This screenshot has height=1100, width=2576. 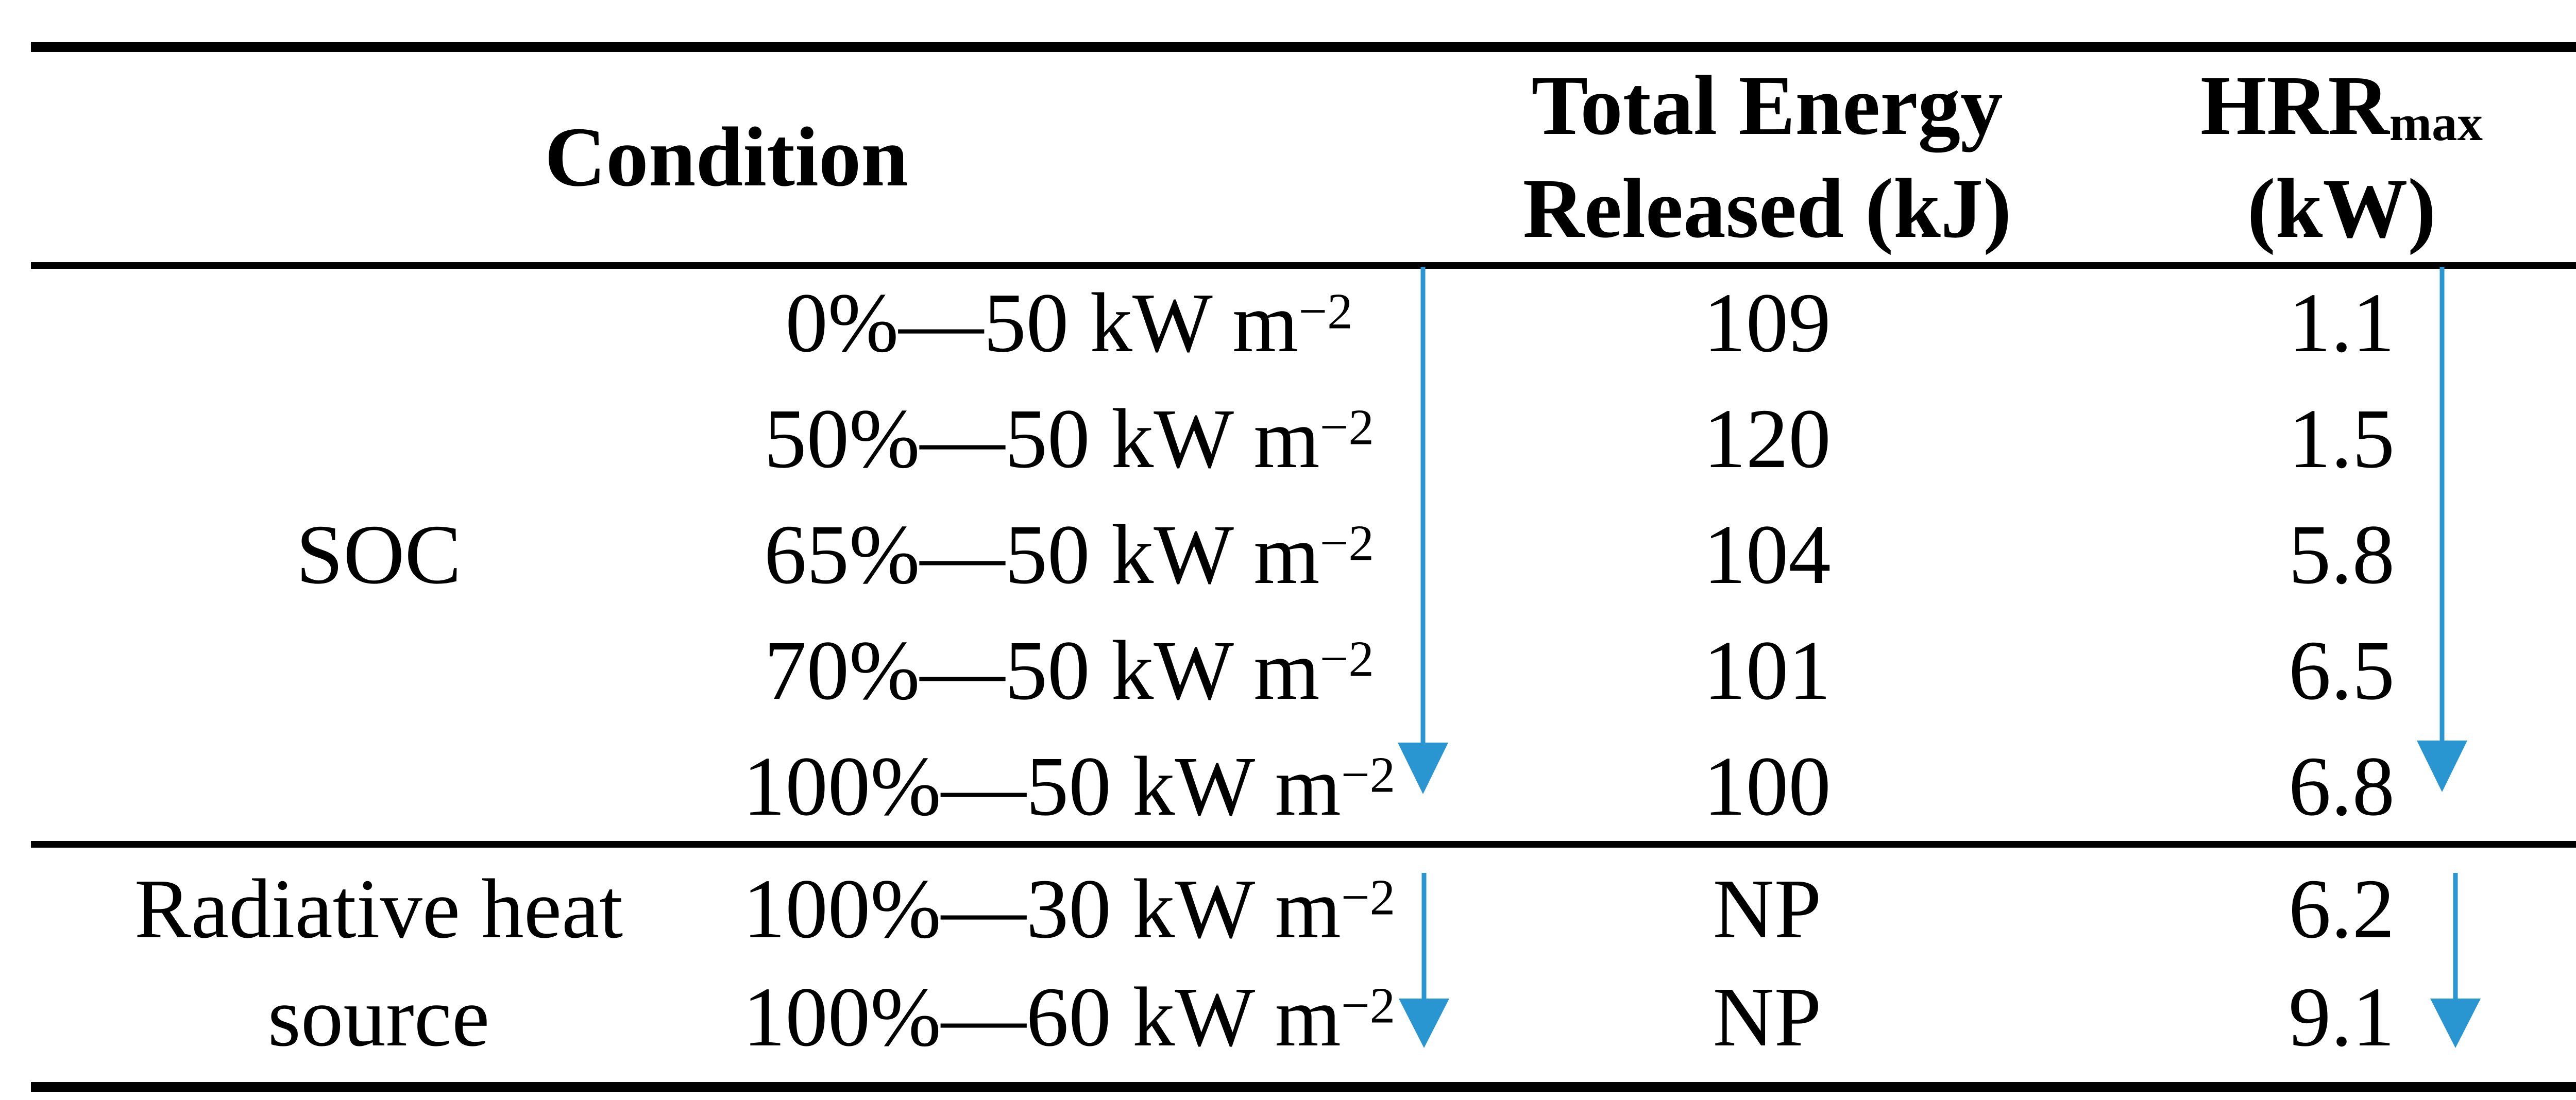 What do you see at coordinates (2341, 323) in the screenshot?
I see `cell-hrr-max: 1.1` at bounding box center [2341, 323].